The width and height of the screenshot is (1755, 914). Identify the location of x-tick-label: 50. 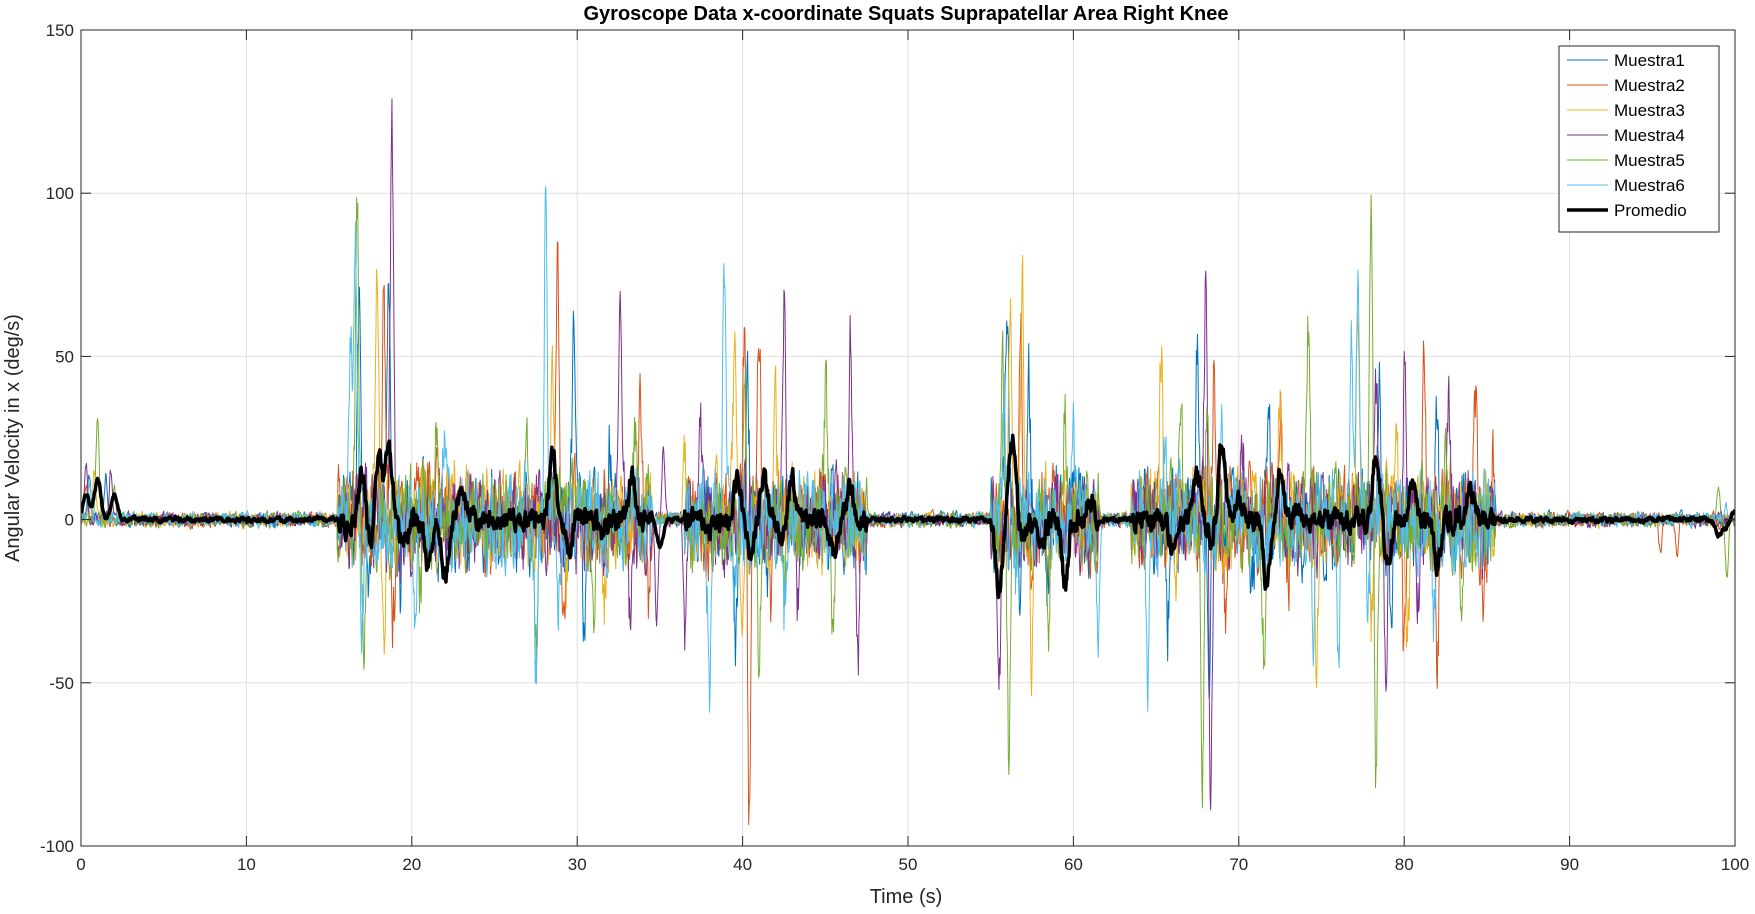
(908, 864).